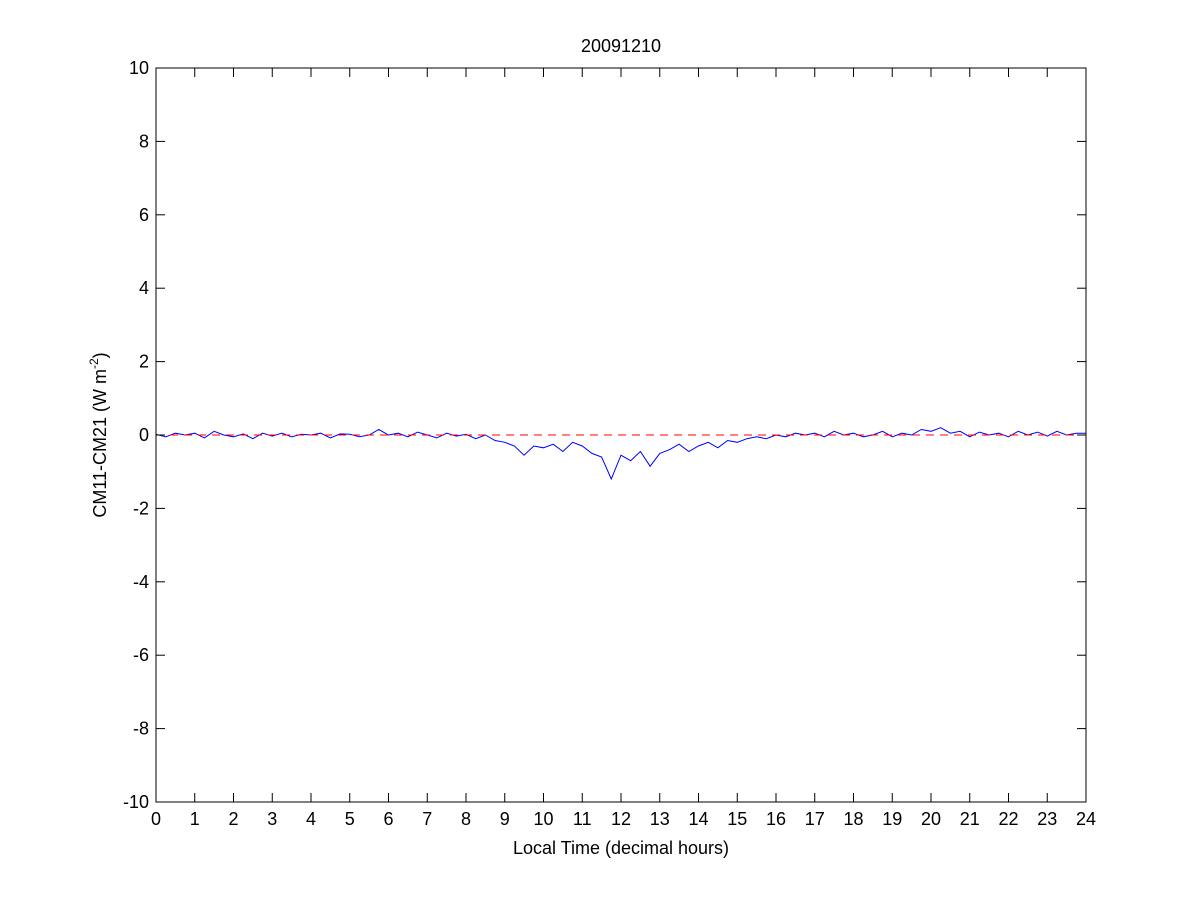  What do you see at coordinates (350, 819) in the screenshot?
I see `x-tick-label: 5` at bounding box center [350, 819].